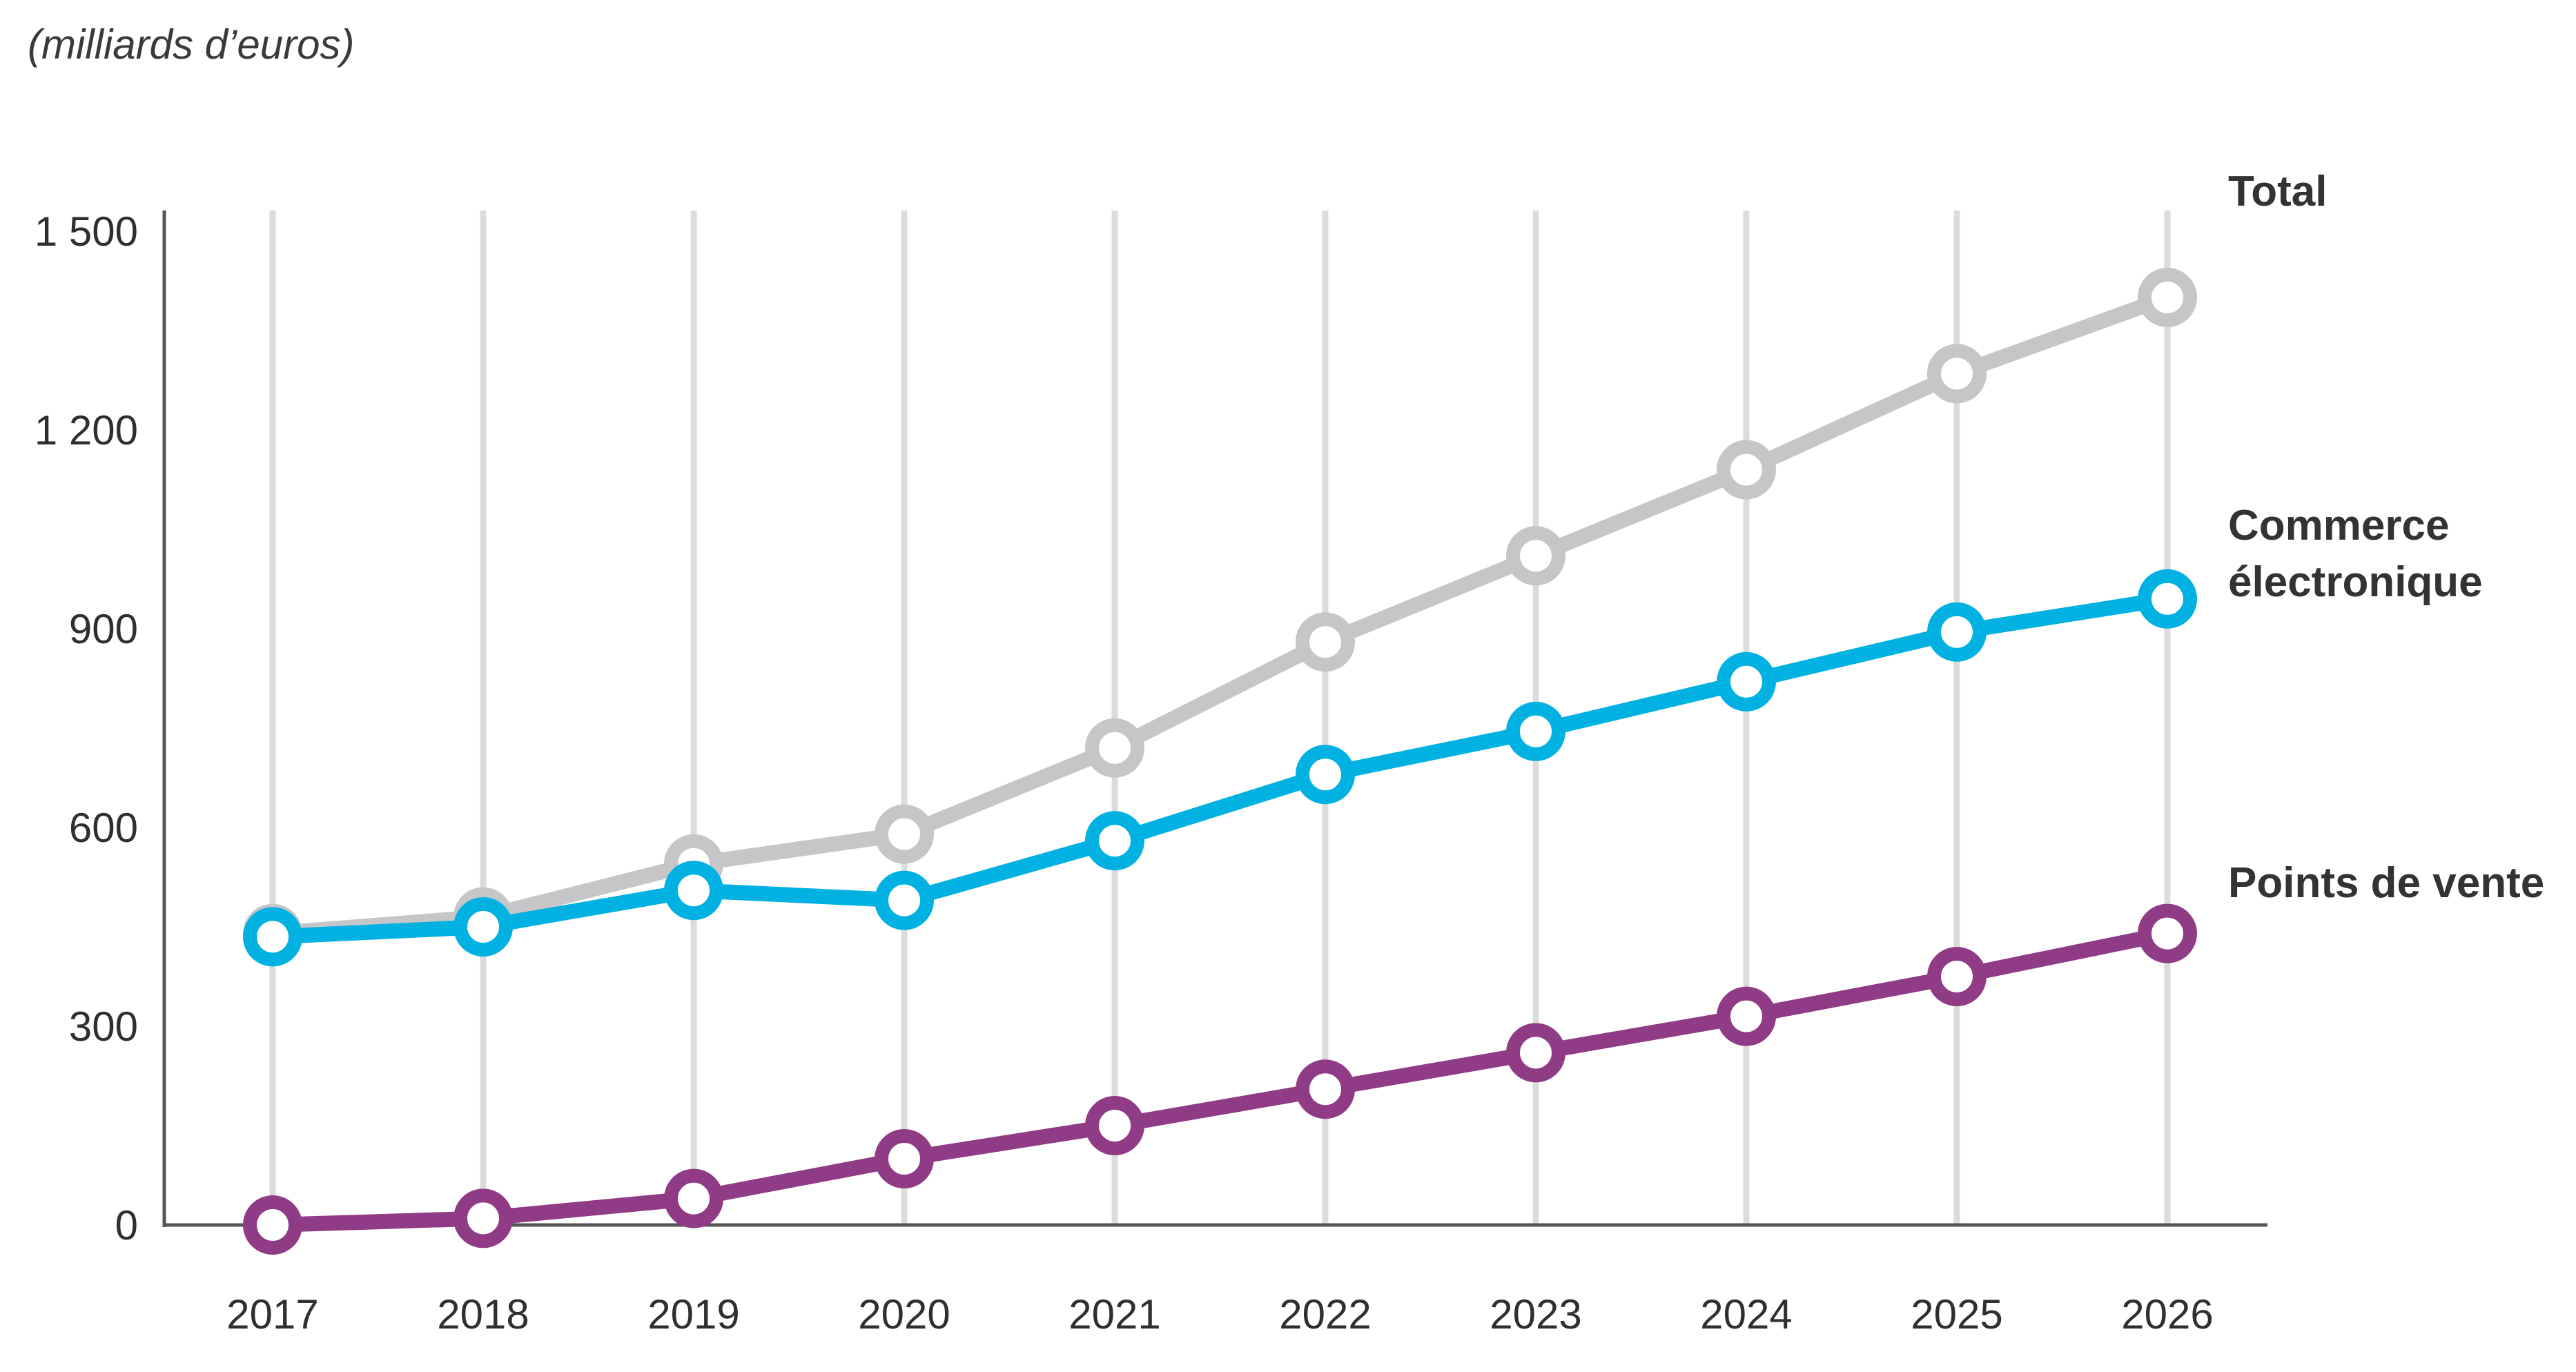 This screenshot has height=1372, width=2576. What do you see at coordinates (1325, 1089) in the screenshot?
I see `data-point-2-2022` at bounding box center [1325, 1089].